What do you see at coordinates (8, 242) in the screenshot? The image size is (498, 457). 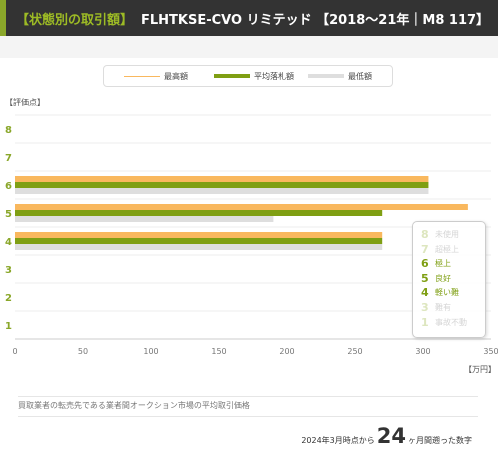 I see `y-tick-label: 4` at bounding box center [8, 242].